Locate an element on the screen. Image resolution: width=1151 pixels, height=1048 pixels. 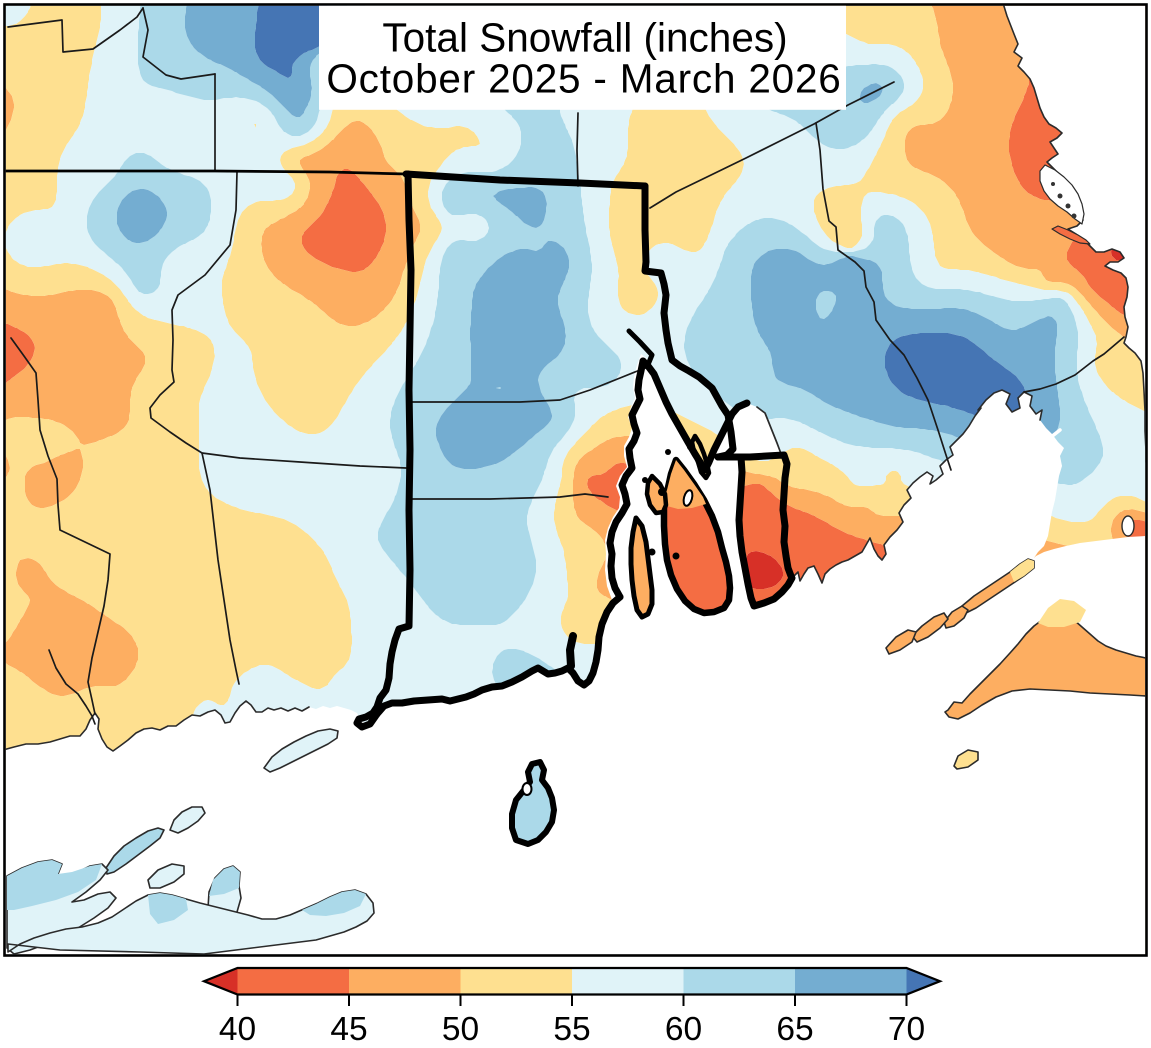
svg-text: 60 is located at coordinates (683, 1029).